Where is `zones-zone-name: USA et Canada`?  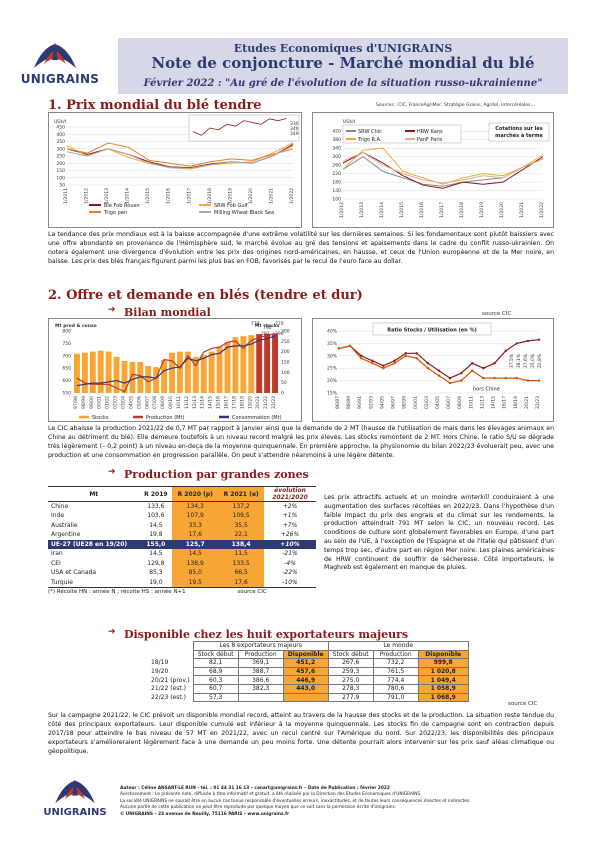
zones-zone-name: USA et Canada is located at coordinates (74, 573).